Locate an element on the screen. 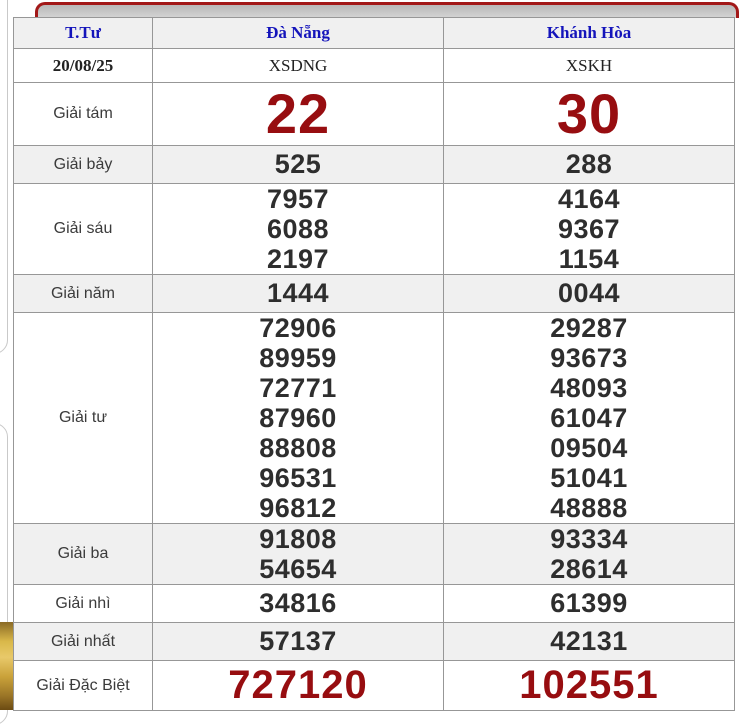 The height and width of the screenshot is (725, 741). left-panel-edge-top is located at coordinates (4, 177).